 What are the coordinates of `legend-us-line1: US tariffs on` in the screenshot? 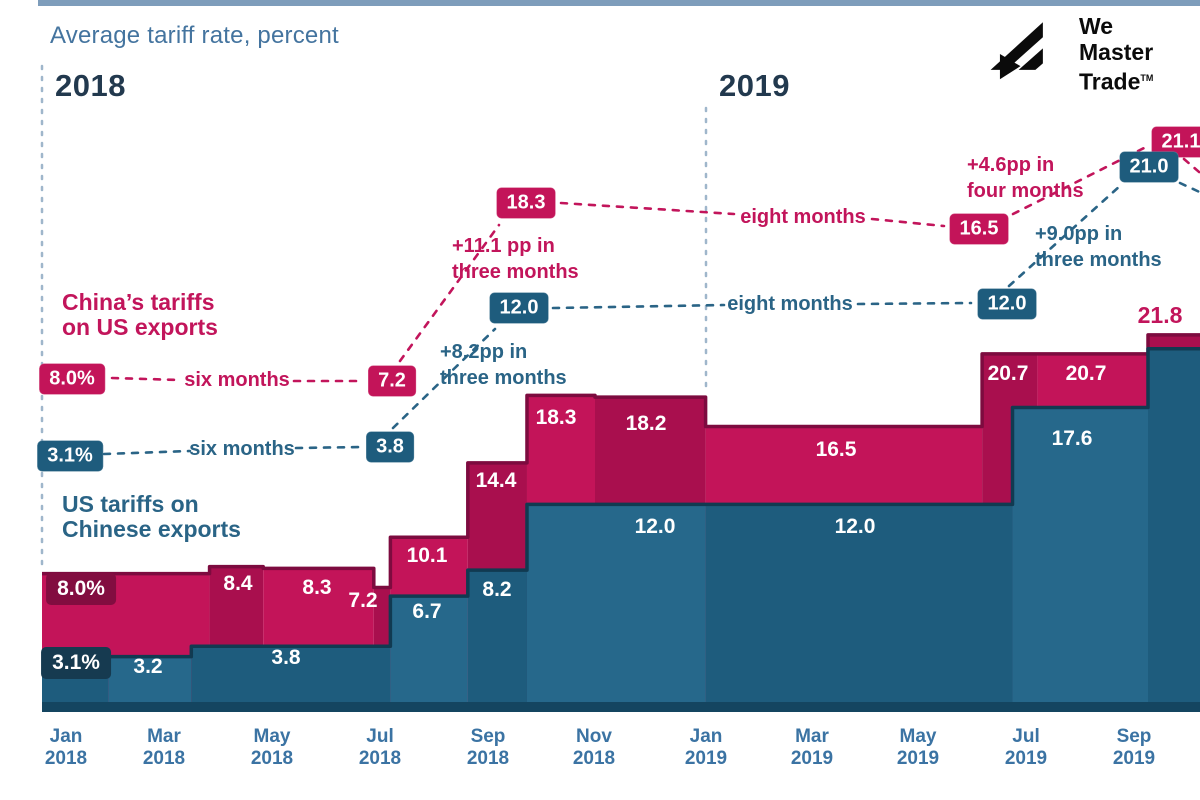 It's located at (130, 504).